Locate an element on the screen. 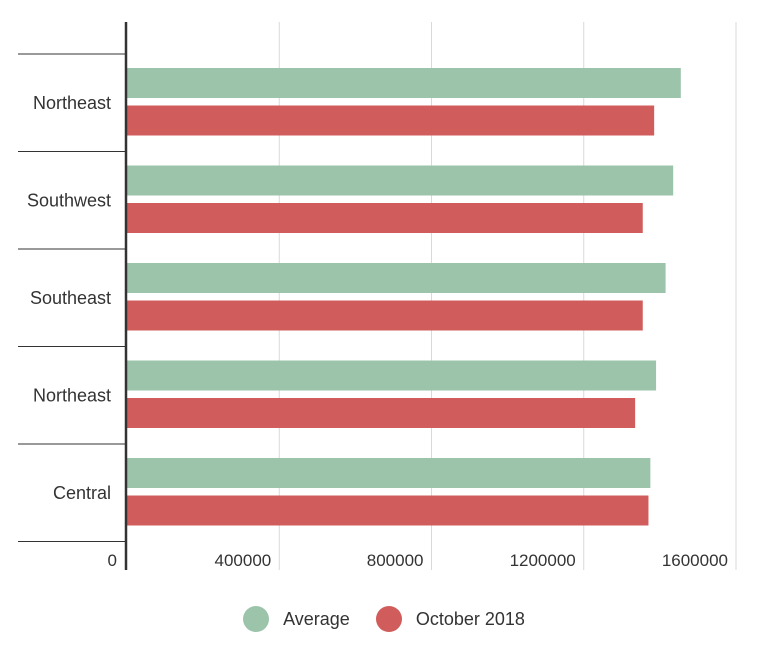 Image resolution: width=768 pixels, height=656 pixels. legend-label-october-2018: October 2018 is located at coordinates (470, 618).